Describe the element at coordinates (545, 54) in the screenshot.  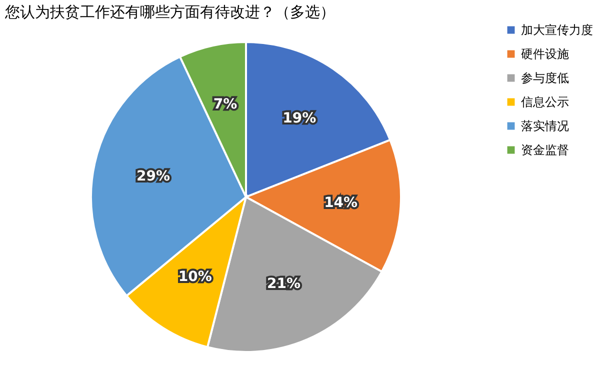
I see `legend-label: 硬件设施` at that location.